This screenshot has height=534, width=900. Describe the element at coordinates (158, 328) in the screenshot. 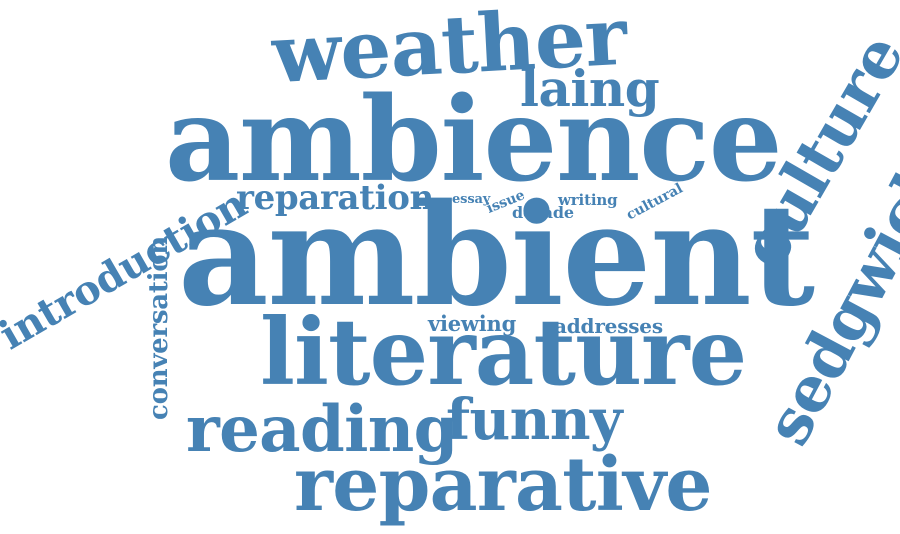

I see `word-conversation: conversation` at that location.